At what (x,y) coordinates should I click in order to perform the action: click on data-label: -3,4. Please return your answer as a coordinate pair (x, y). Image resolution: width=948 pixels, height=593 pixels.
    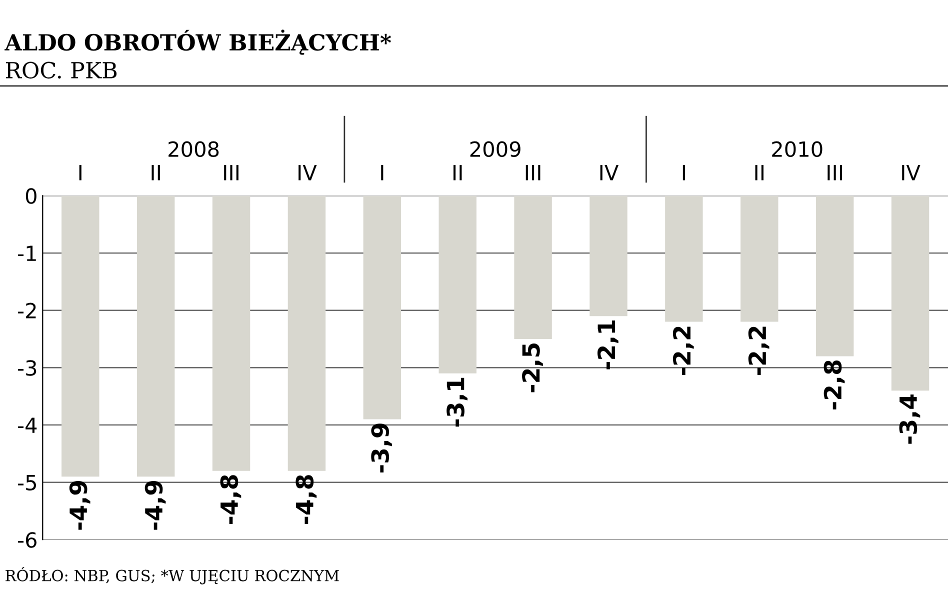
    Looking at the image, I should click on (909, 419).